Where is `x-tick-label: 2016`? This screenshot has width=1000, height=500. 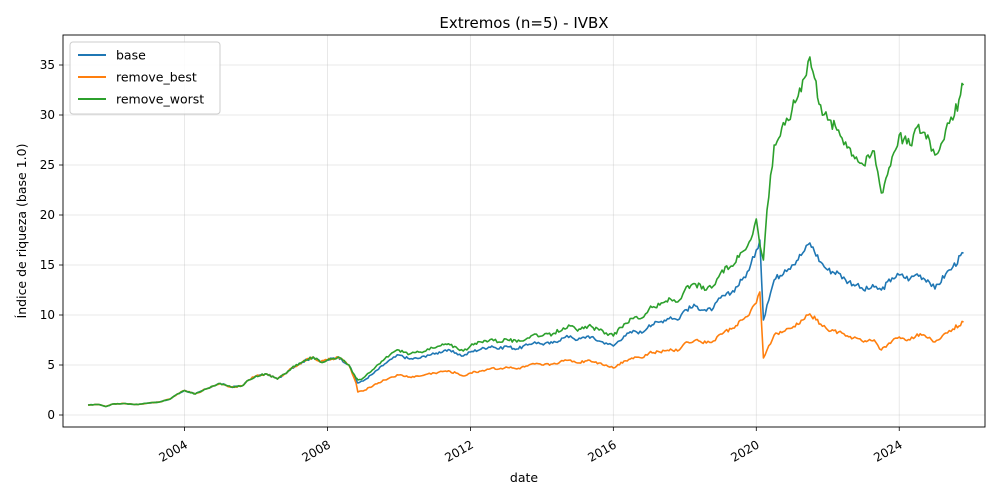 x-tick-label: 2016 is located at coordinates (601, 450).